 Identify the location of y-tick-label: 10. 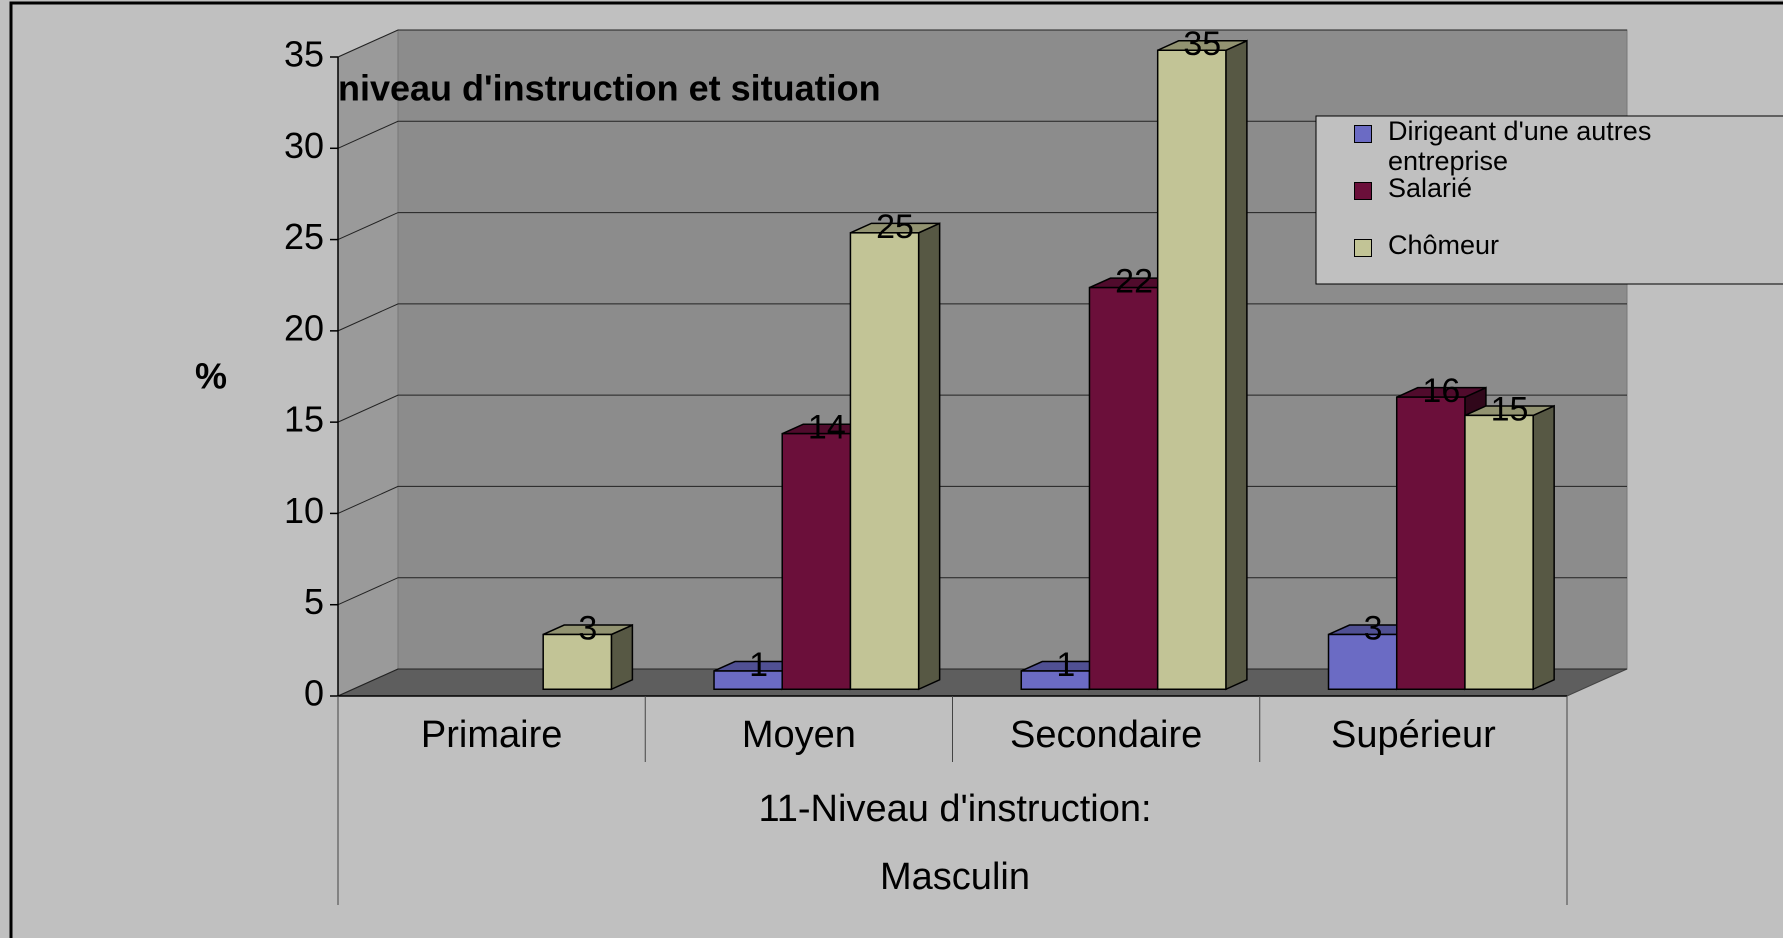
(304, 510).